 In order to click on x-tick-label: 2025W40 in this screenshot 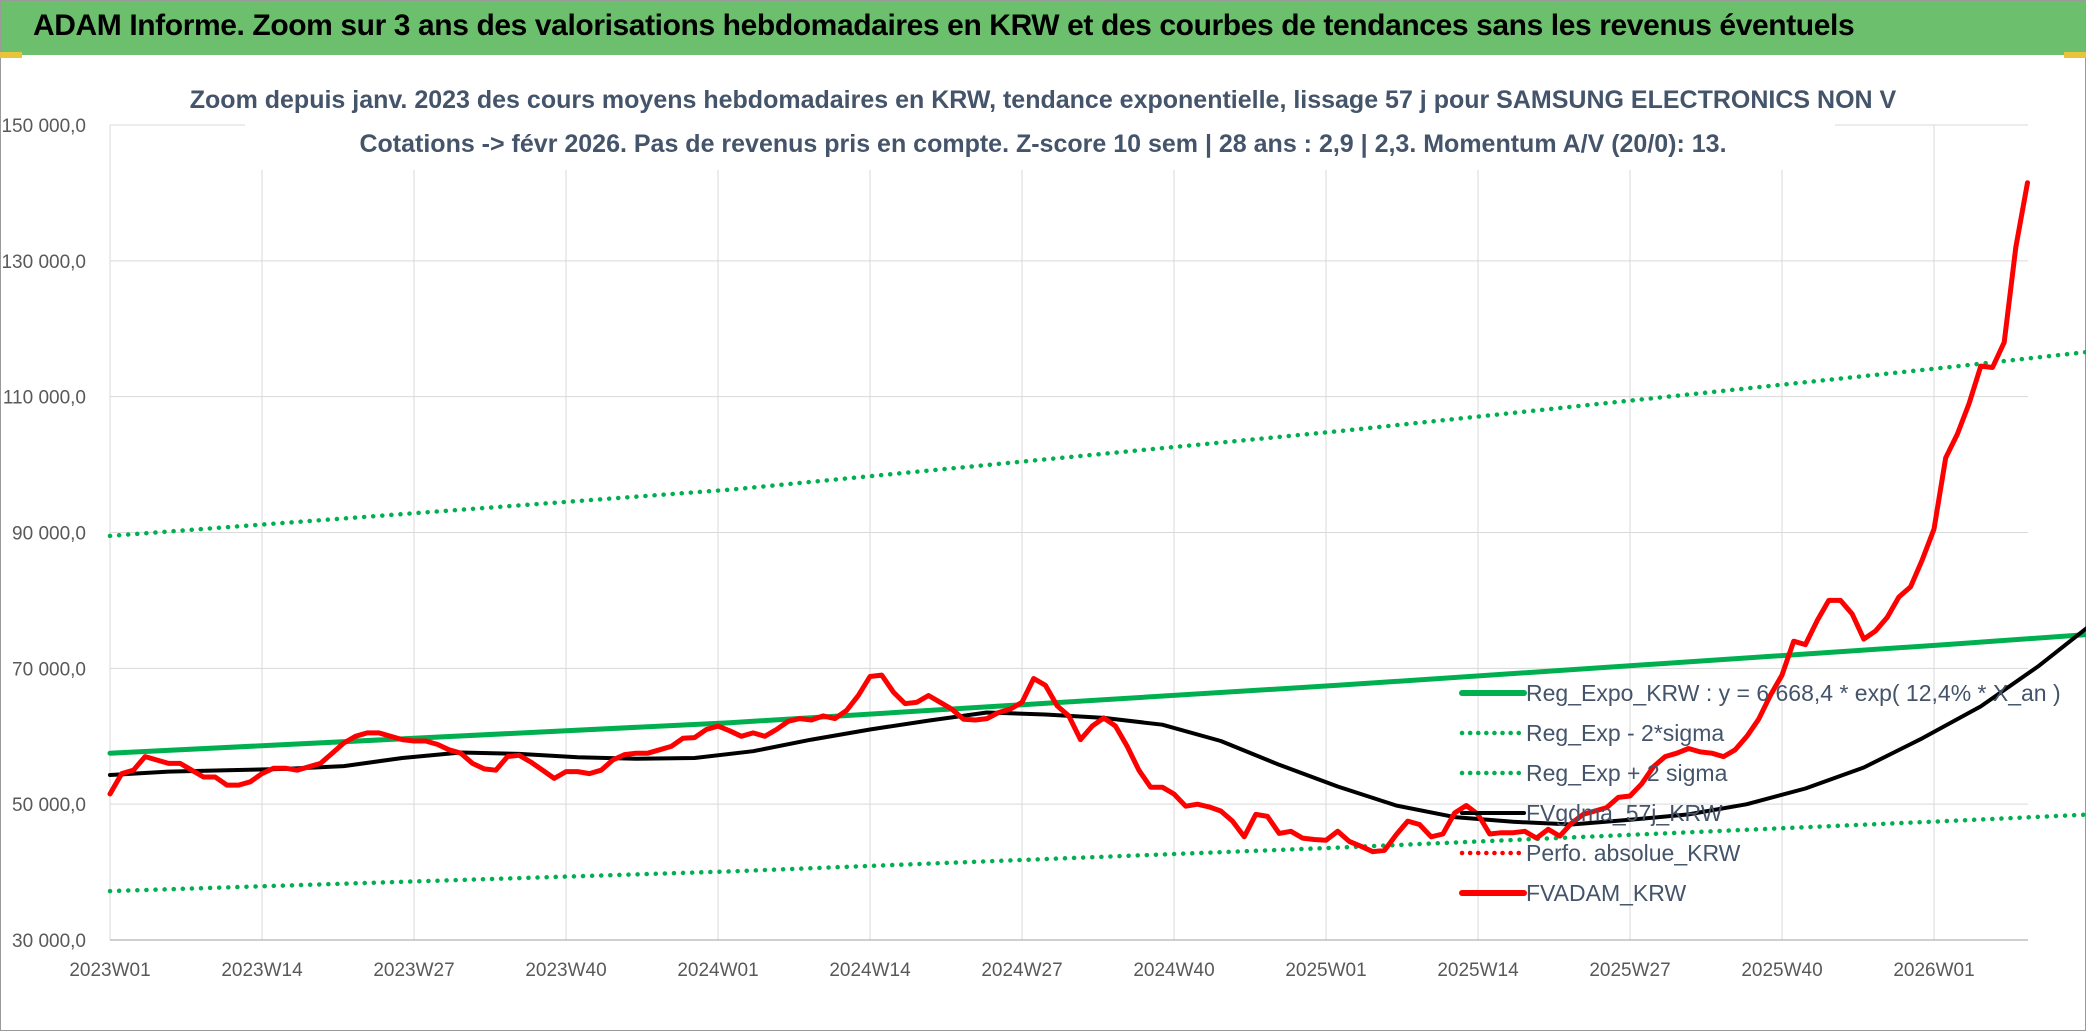, I will do `click(1781, 970)`.